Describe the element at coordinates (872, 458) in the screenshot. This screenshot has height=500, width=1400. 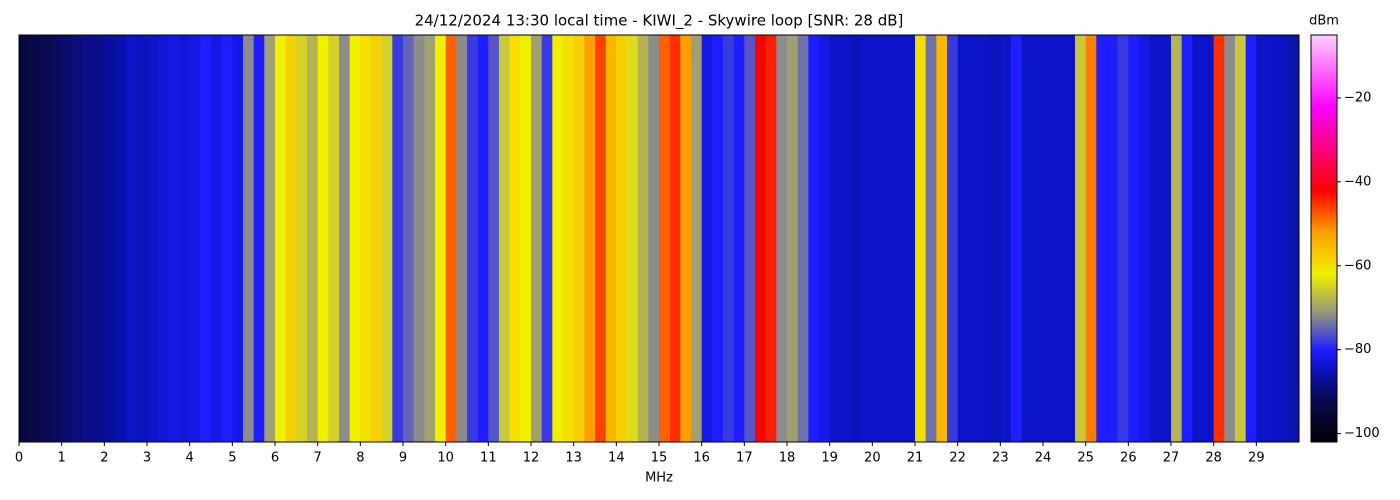
I see `x-tick-label: 20` at that location.